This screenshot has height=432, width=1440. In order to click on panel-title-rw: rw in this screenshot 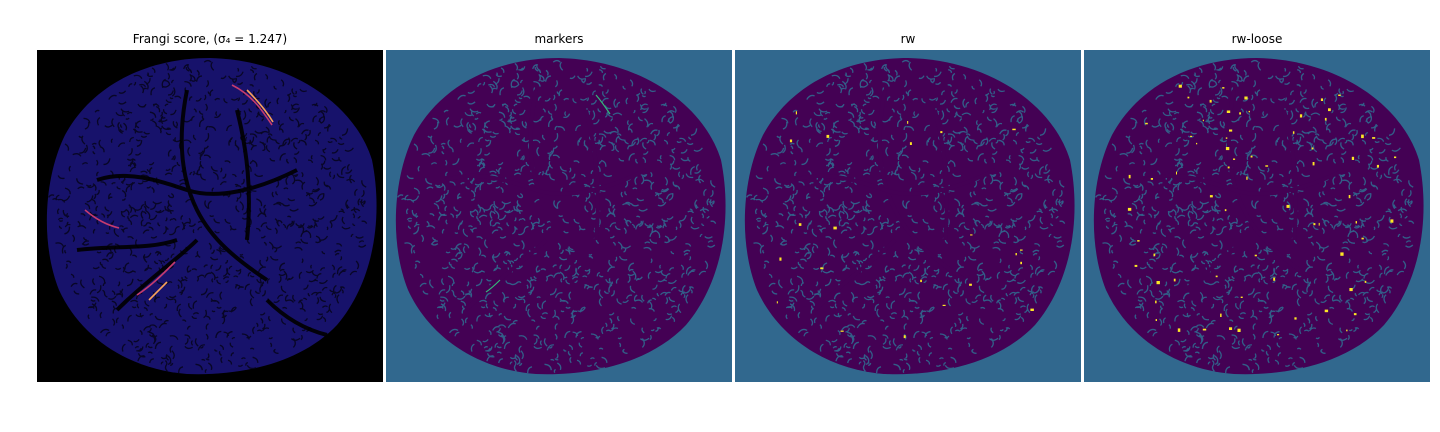, I will do `click(908, 39)`.